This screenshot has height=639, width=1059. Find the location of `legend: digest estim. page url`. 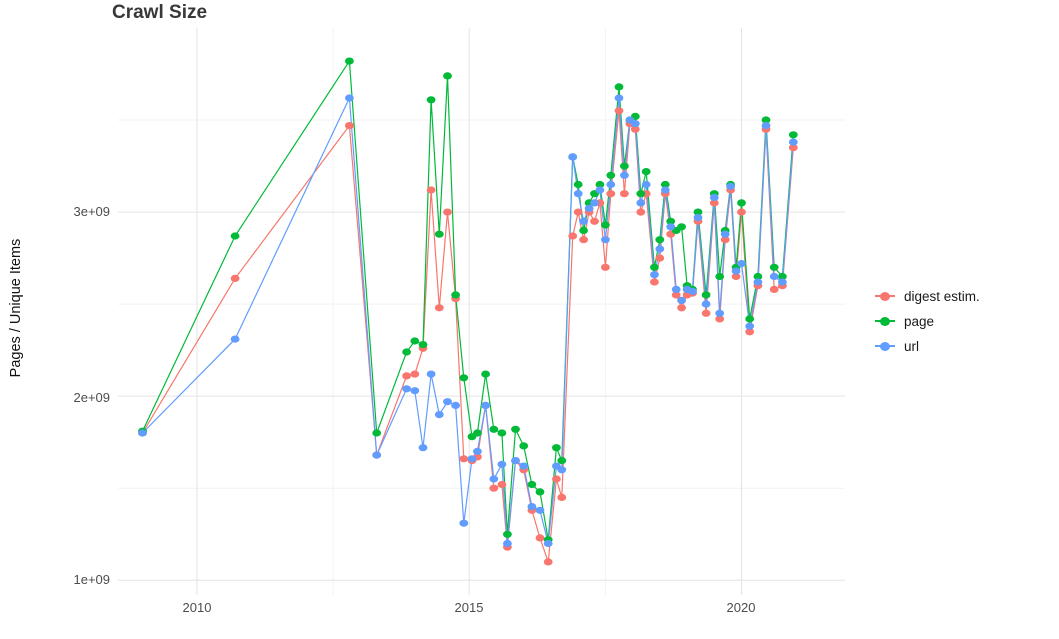

legend: digest estim. page url is located at coordinates (927, 321).